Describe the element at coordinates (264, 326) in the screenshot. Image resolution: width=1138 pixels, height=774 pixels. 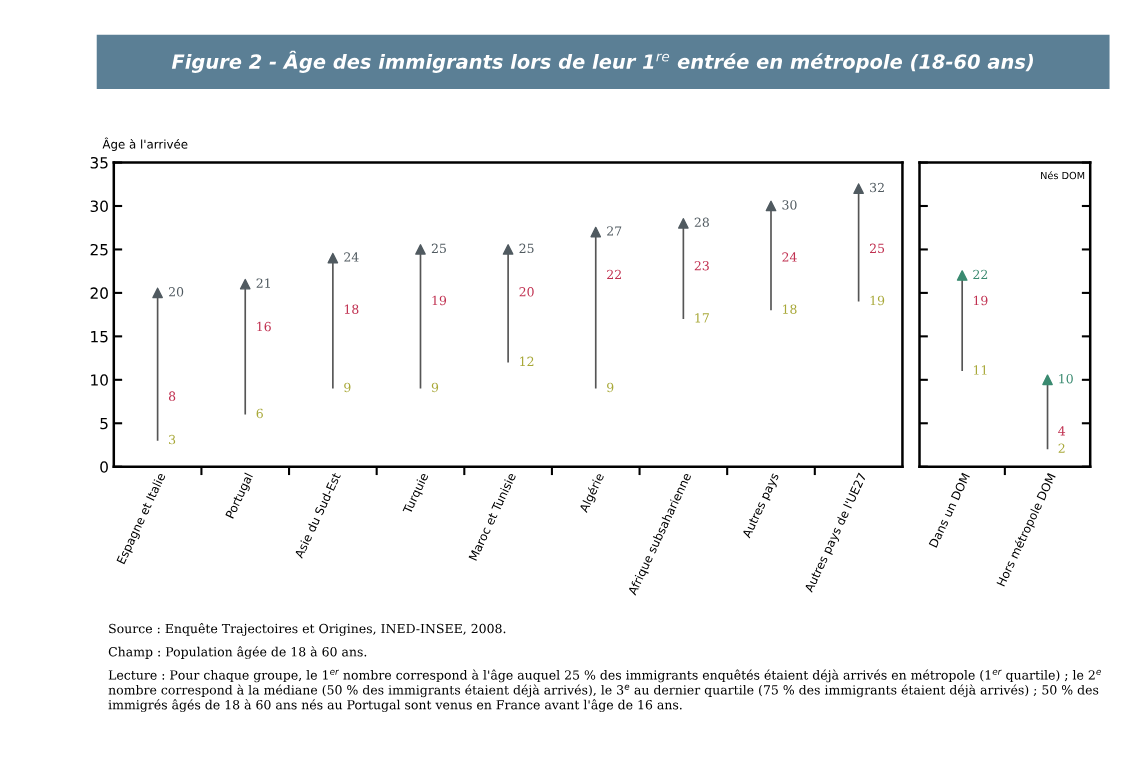
I see `annotation: 16` at that location.